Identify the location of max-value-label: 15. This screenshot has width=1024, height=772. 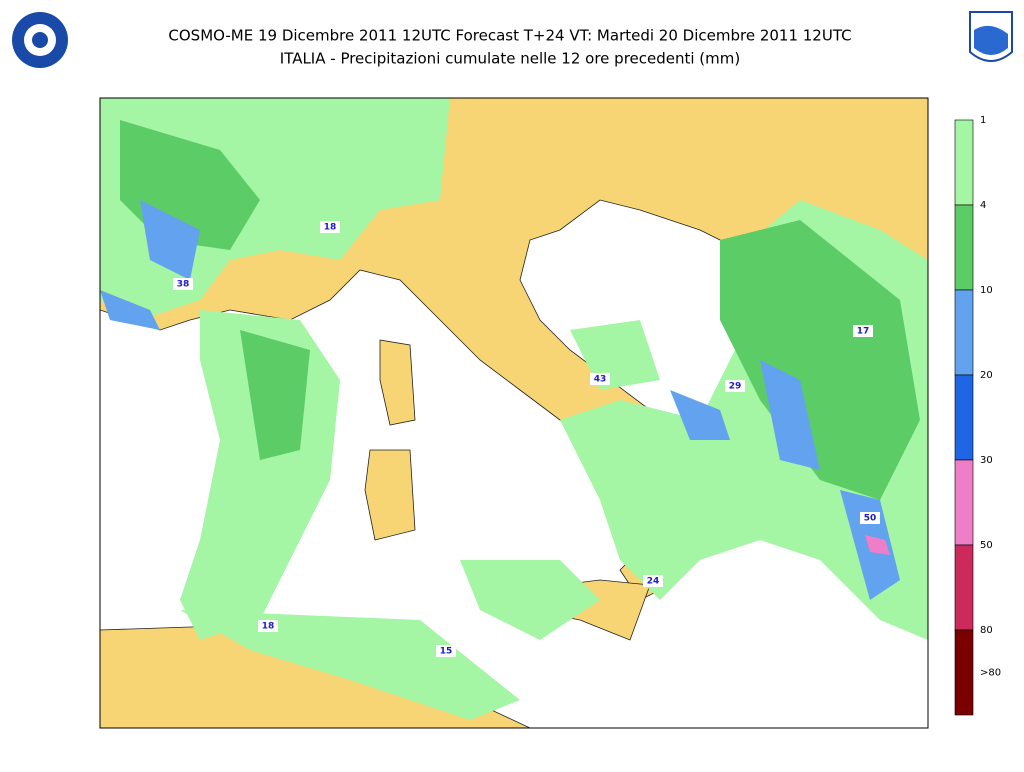
(446, 652).